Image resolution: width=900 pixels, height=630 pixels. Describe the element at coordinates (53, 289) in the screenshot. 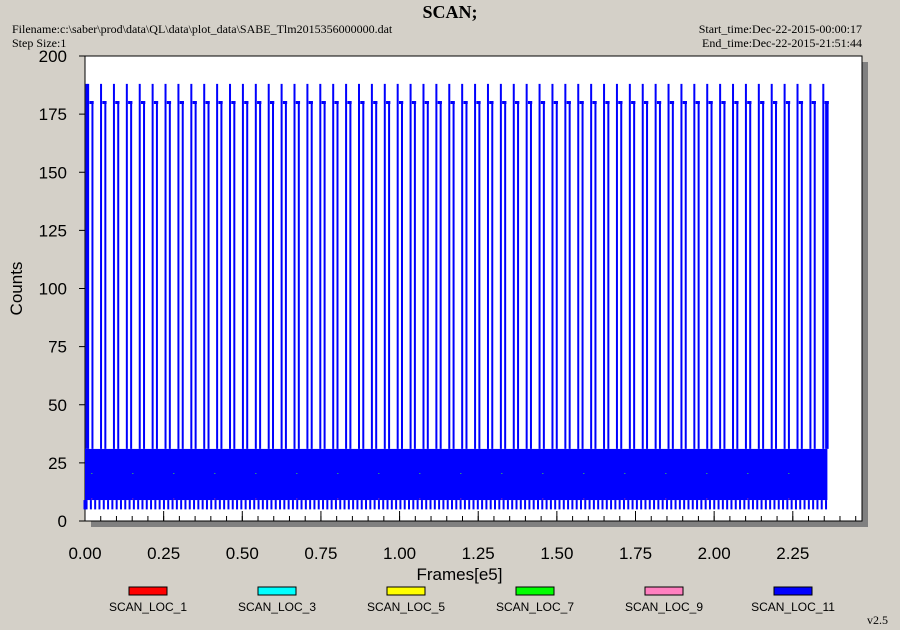

I see `y-tick-label: 100` at that location.